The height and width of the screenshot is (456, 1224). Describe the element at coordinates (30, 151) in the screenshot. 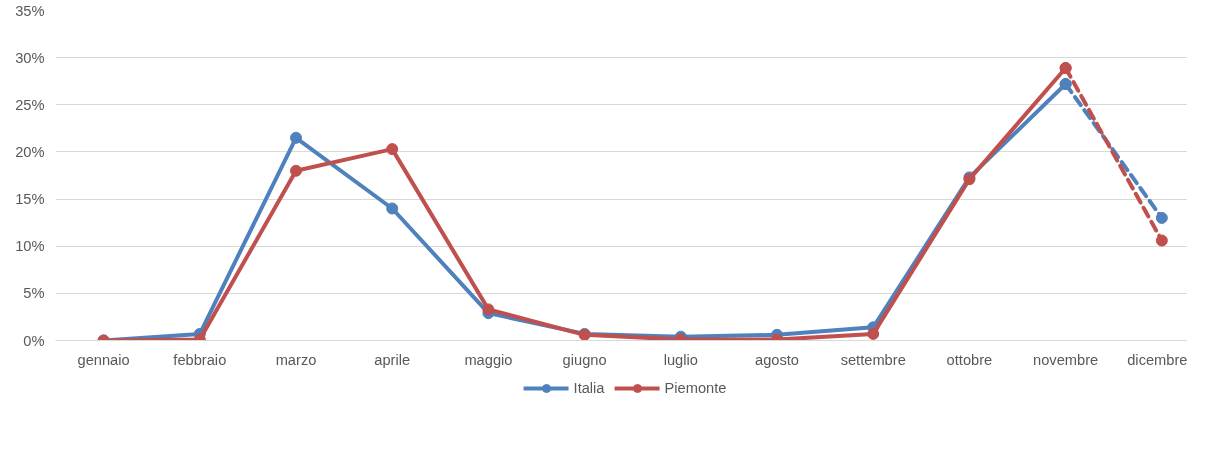

I see `y-tick-label: 20%` at that location.